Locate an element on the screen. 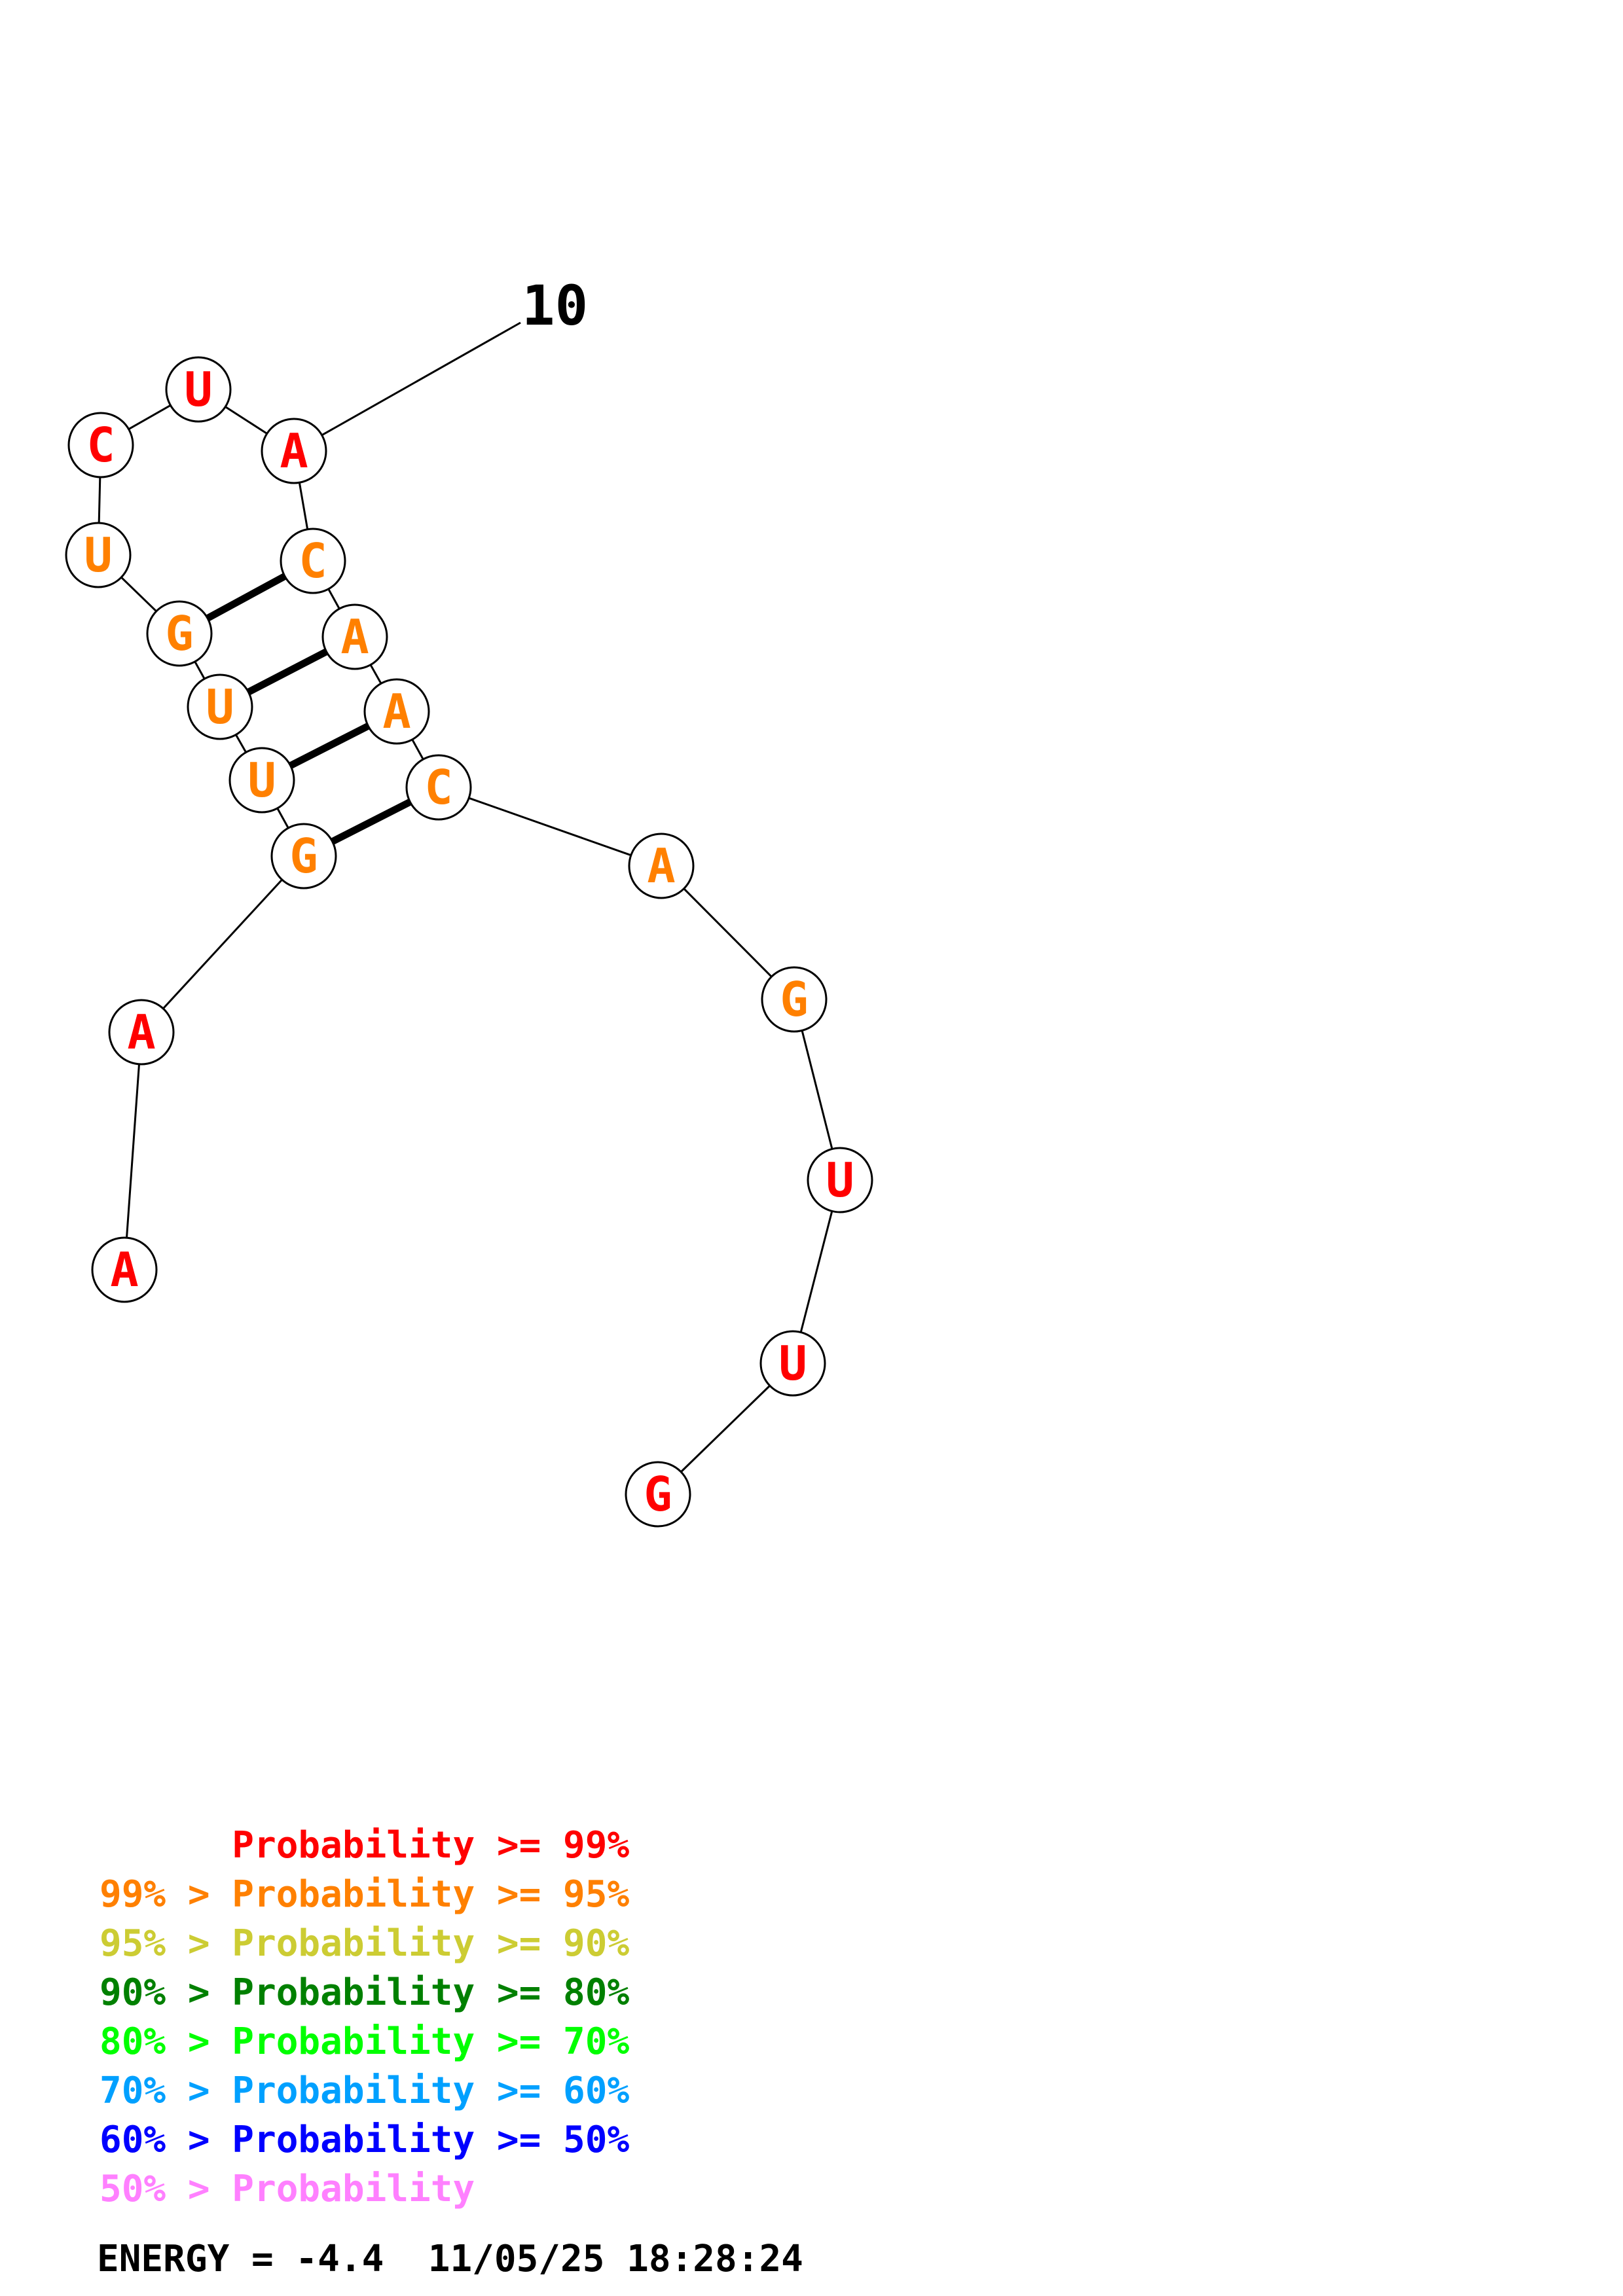 The width and height of the screenshot is (1623, 2296). nucleotide-1: A is located at coordinates (124, 1269).